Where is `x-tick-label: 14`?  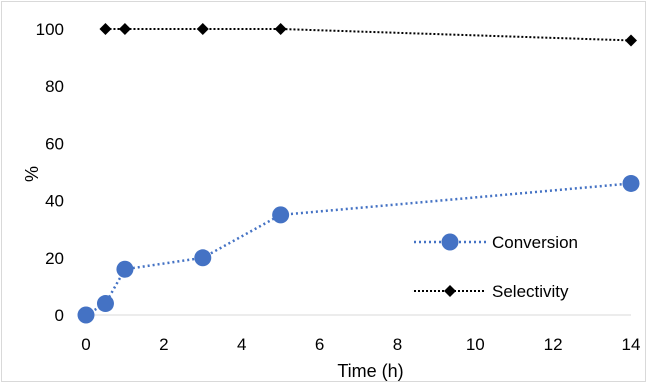 x-tick-label: 14 is located at coordinates (631, 344).